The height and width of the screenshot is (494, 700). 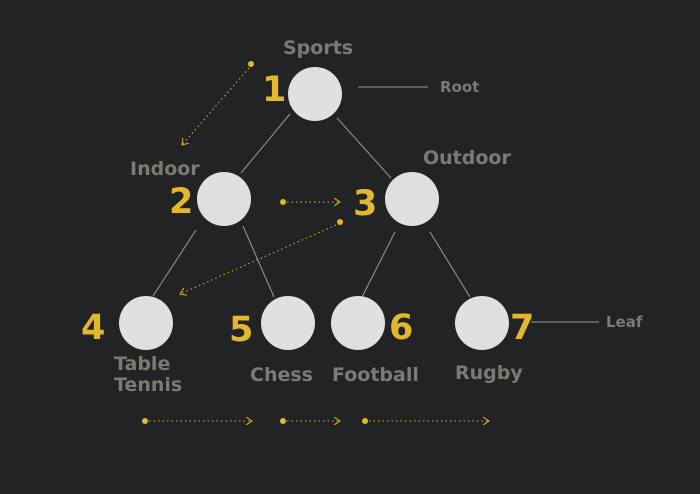 What do you see at coordinates (315, 94) in the screenshot?
I see `node-sports-circle` at bounding box center [315, 94].